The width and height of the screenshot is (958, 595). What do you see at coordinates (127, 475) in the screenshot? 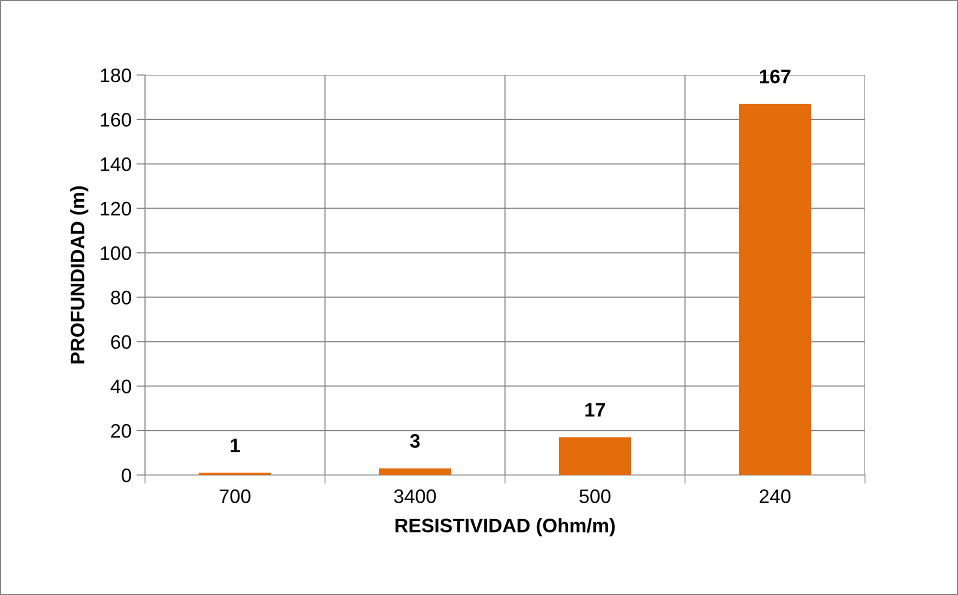
I see `y-tick-label: 0` at bounding box center [127, 475].